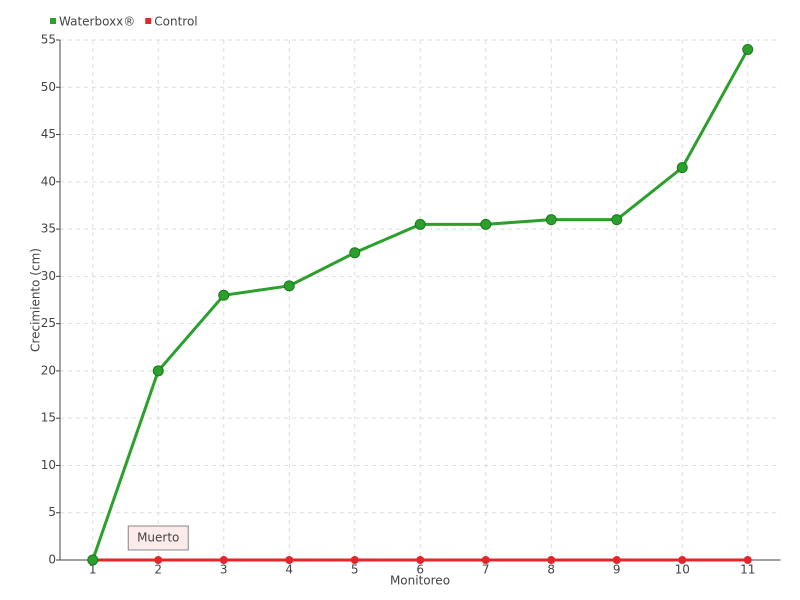  What do you see at coordinates (52, 512) in the screenshot?
I see `y-tick-label: 5` at bounding box center [52, 512].